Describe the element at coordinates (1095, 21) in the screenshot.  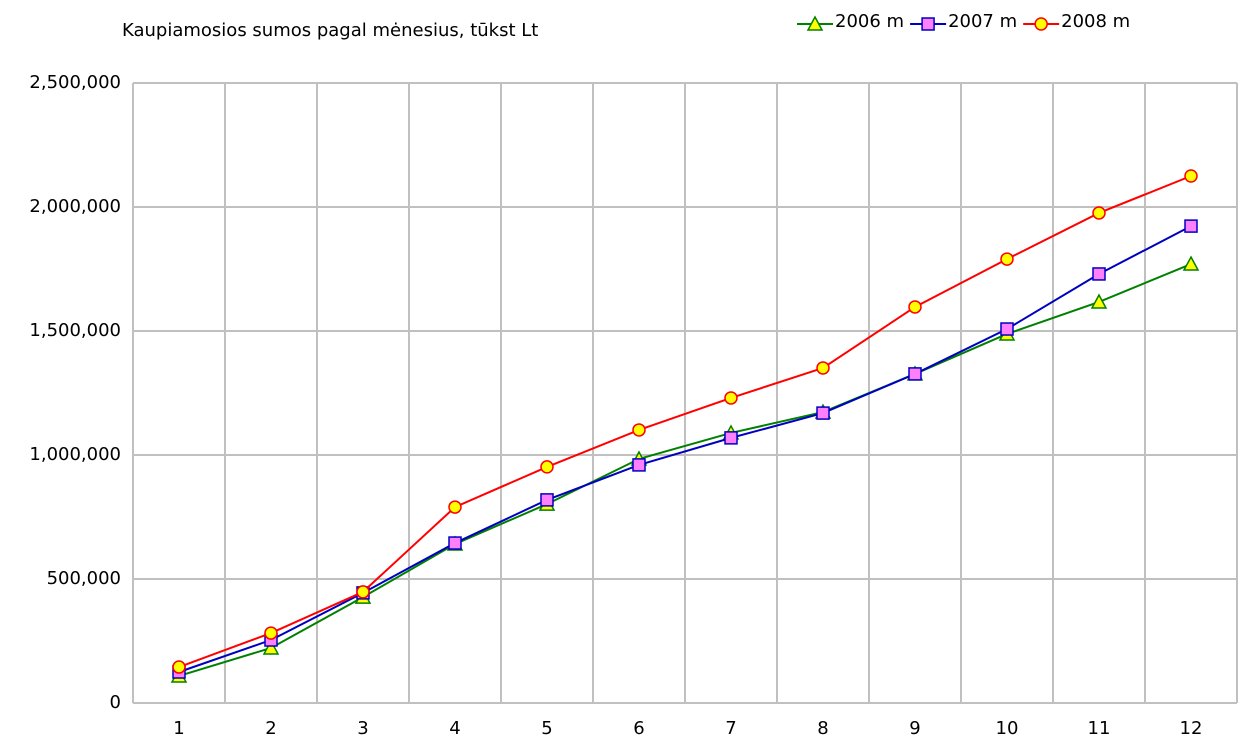
I see `legend-label: 2008 m` at that location.